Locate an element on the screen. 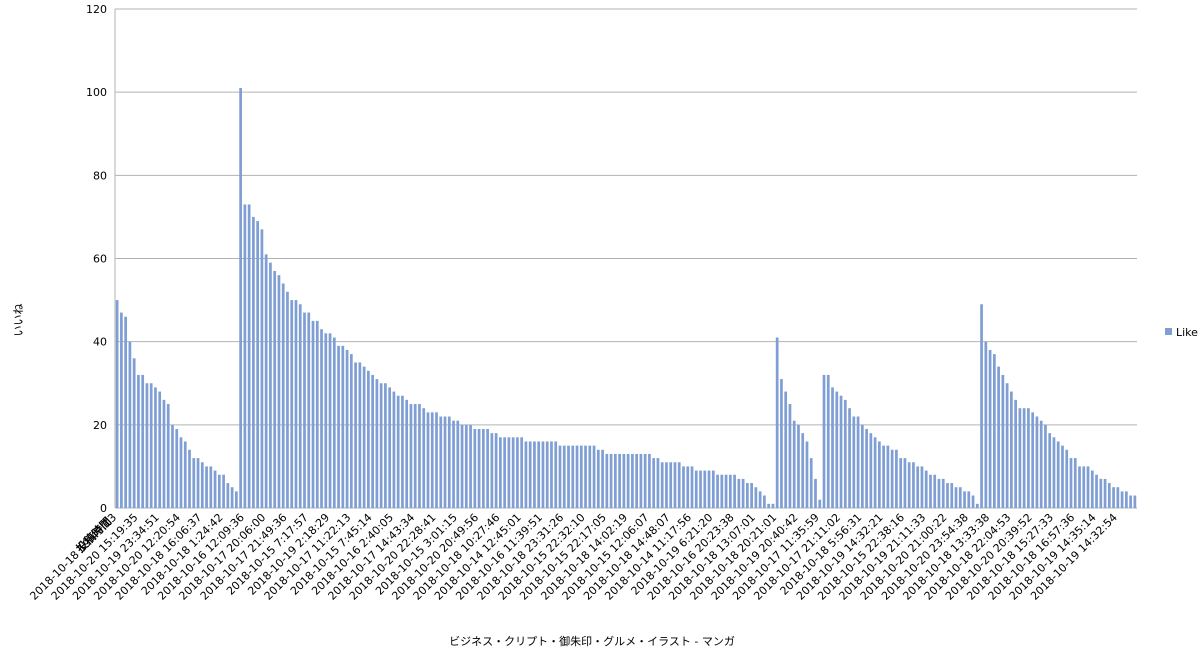 This screenshot has height=659, width=1204. legend-label: Like is located at coordinates (1187, 332).